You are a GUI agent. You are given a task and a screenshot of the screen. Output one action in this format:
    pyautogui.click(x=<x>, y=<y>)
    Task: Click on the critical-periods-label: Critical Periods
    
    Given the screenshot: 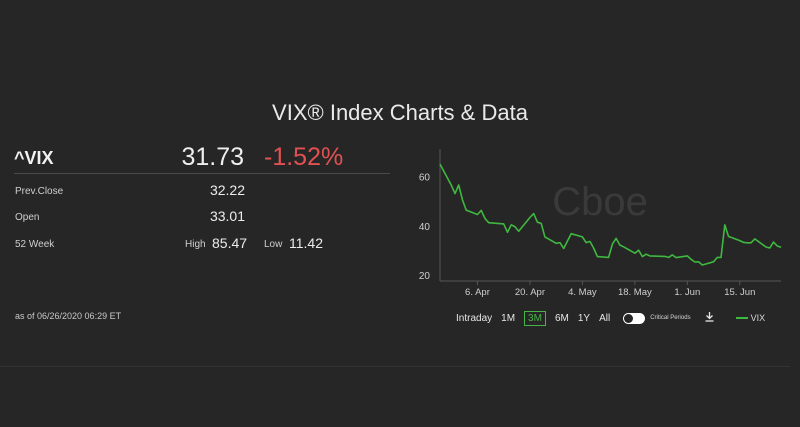 What is the action you would take?
    pyautogui.click(x=670, y=318)
    